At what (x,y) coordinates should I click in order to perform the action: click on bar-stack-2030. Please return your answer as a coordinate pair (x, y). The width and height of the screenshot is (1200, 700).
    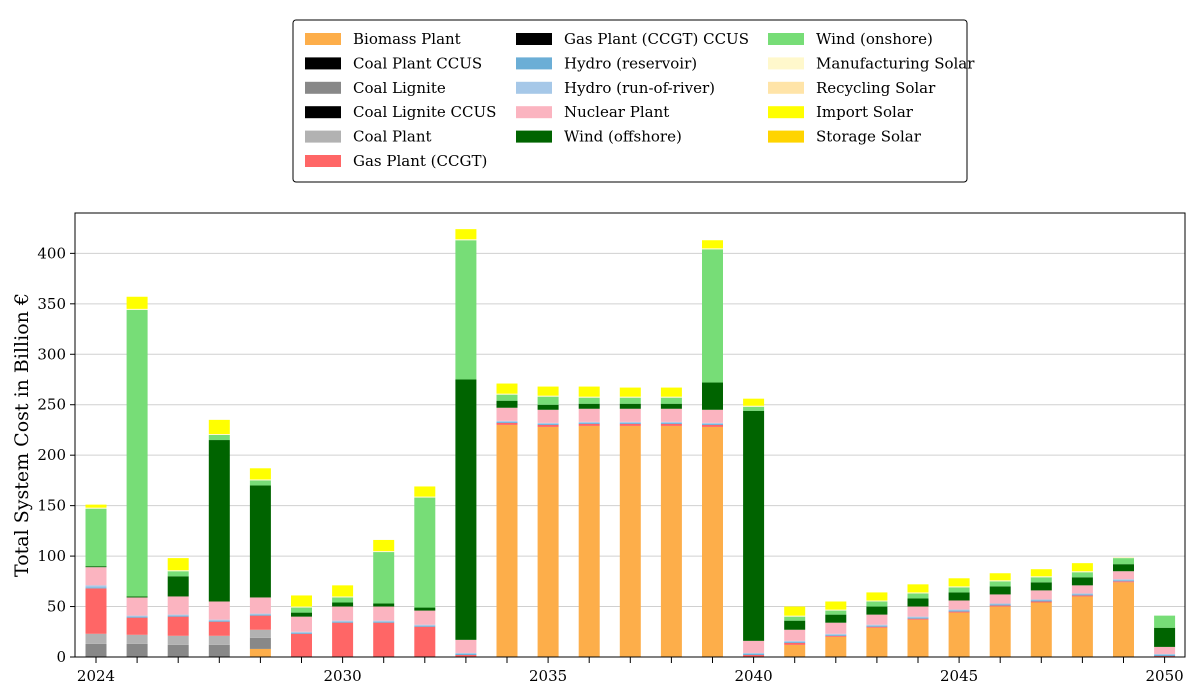
    Looking at the image, I should click on (343, 621).